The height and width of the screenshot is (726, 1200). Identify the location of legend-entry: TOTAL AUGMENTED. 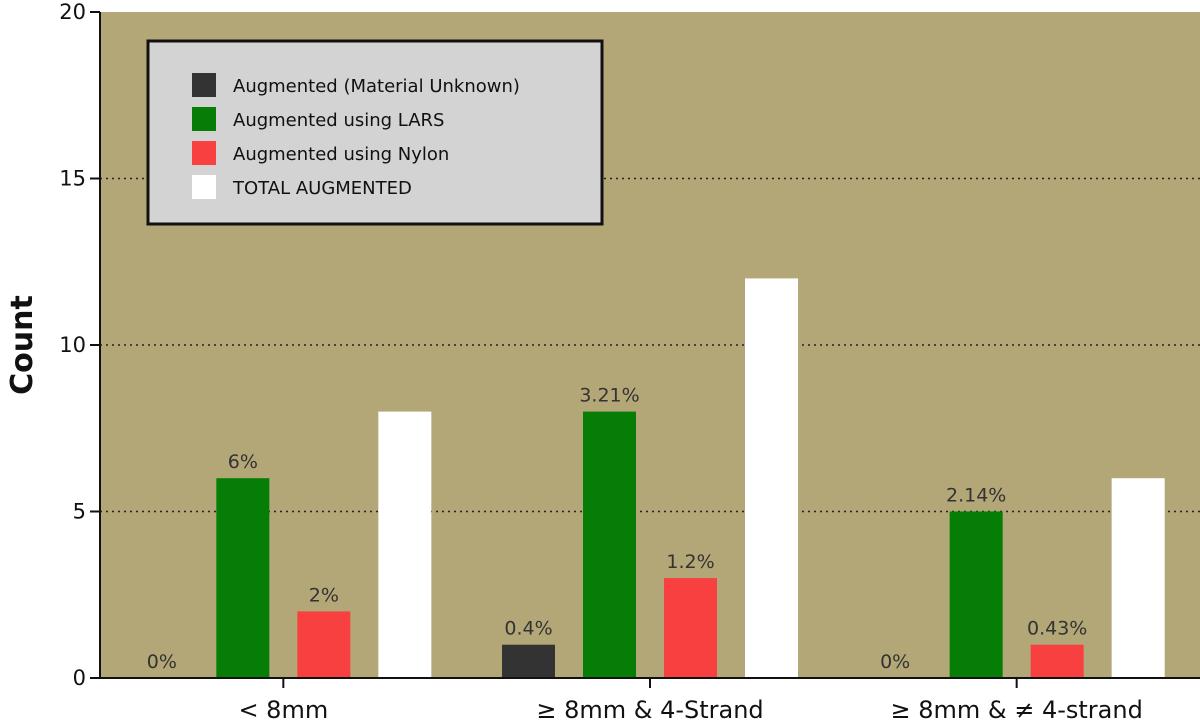
(322, 188).